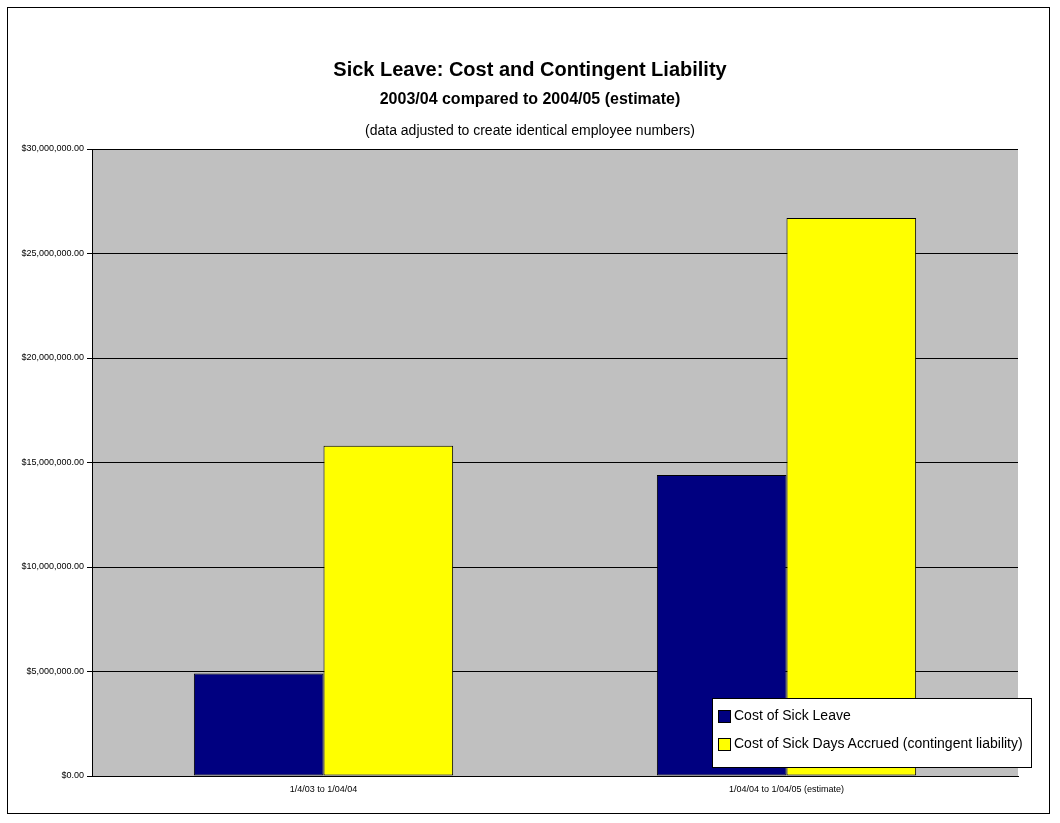 This screenshot has height=823, width=1060. Describe the element at coordinates (55, 670) in the screenshot. I see `y-tick-label: $5,000,000.00` at that location.